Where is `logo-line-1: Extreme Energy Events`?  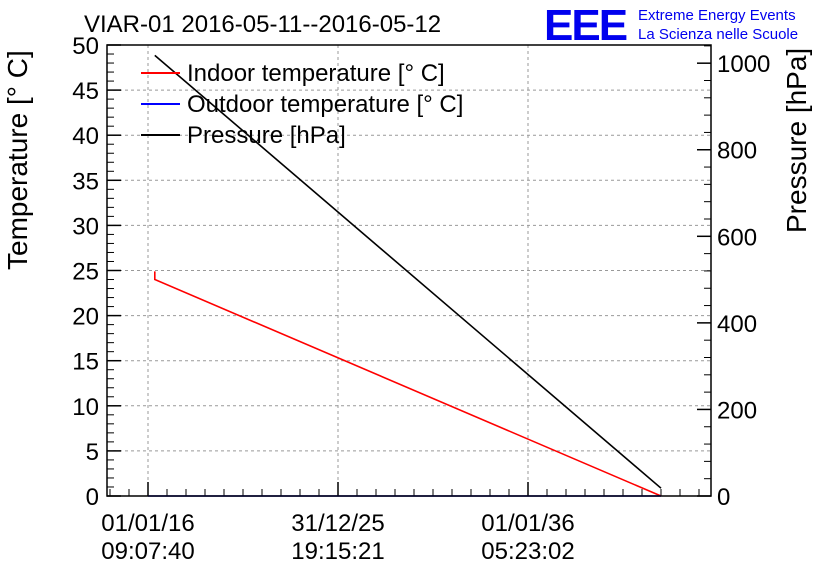 logo-line-1: Extreme Energy Events is located at coordinates (717, 15).